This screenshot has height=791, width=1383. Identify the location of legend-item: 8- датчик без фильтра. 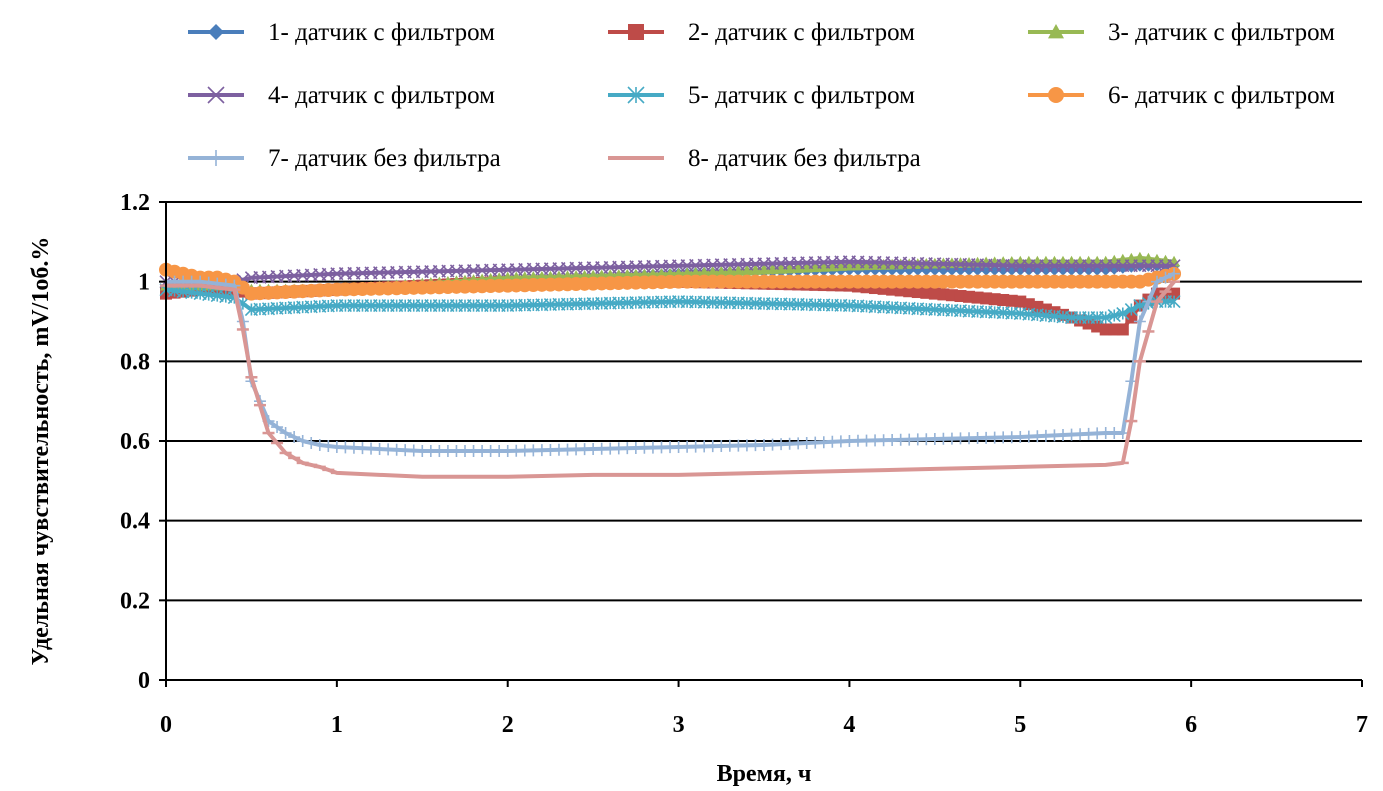
(764, 158).